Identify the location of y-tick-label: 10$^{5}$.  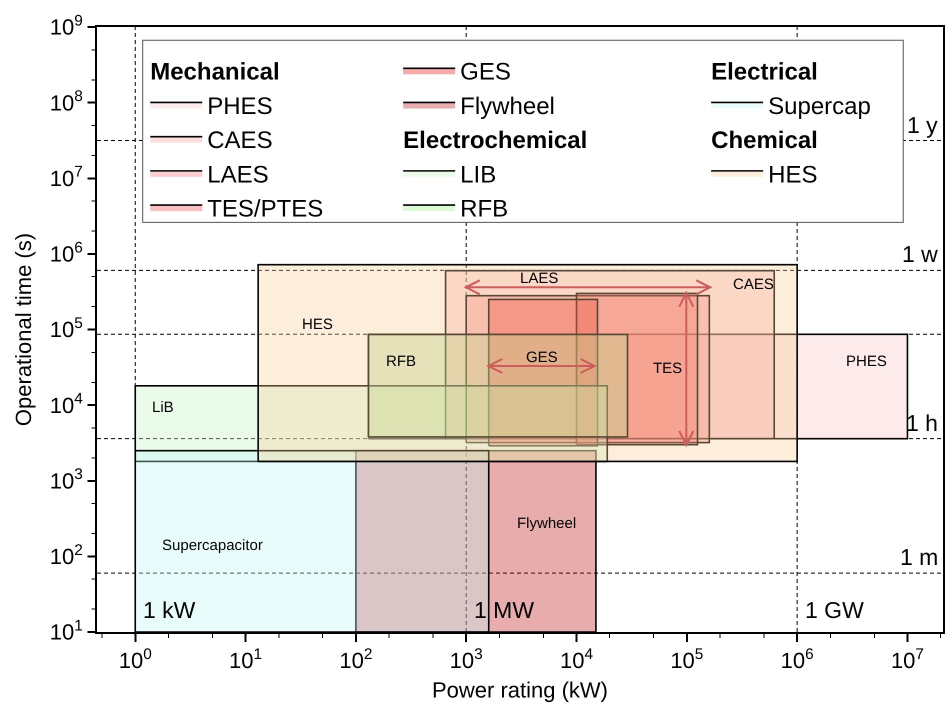
(66, 328).